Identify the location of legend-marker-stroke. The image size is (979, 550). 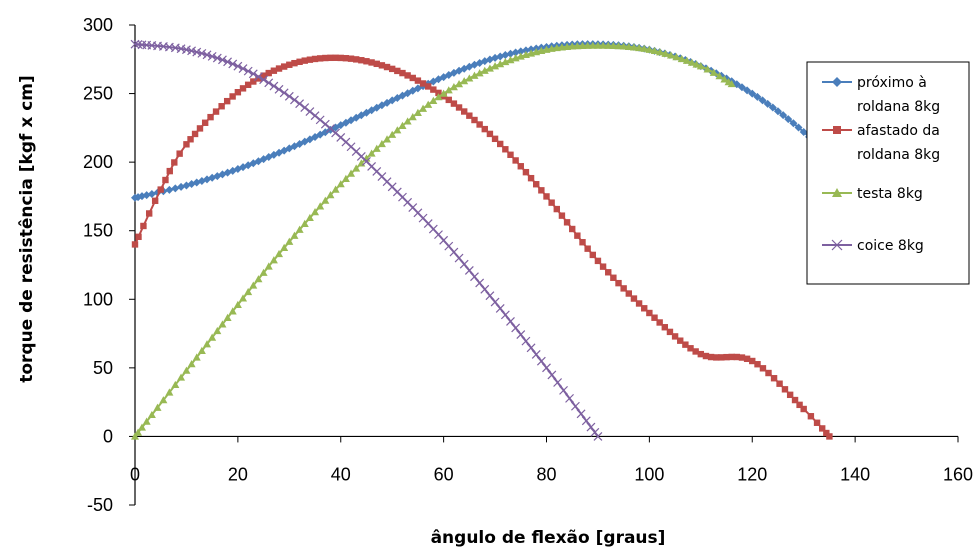
(837, 245).